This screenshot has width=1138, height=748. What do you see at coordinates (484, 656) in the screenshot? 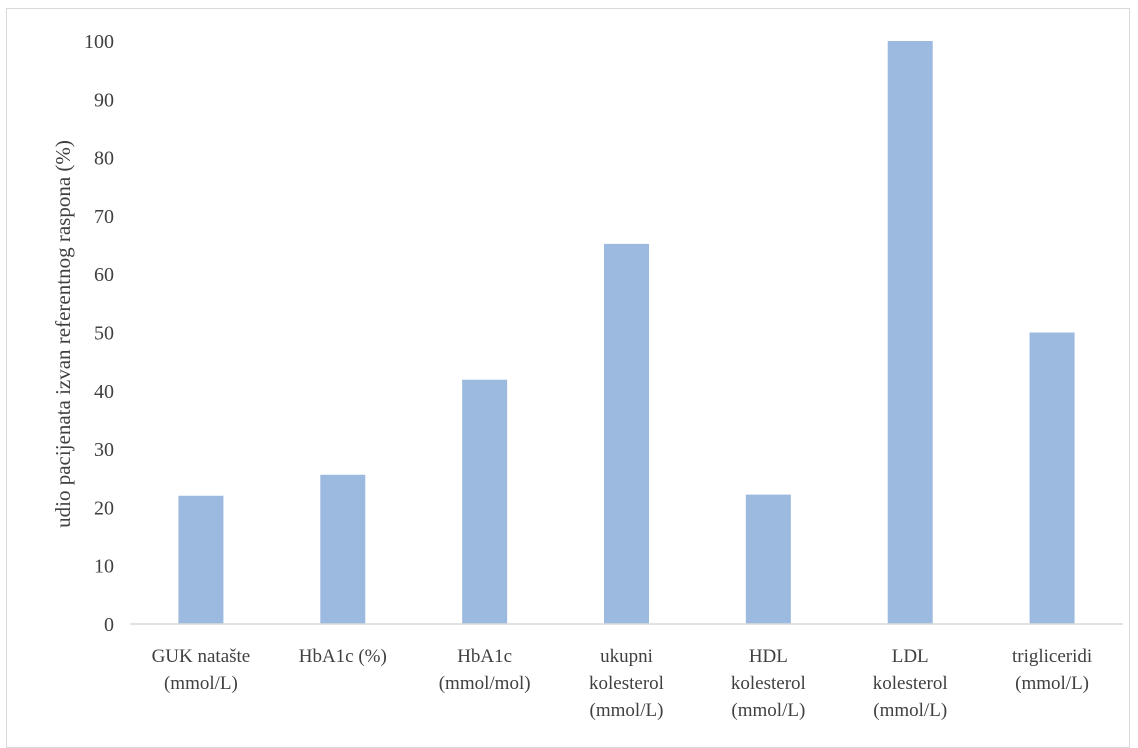
I see `category-label: HbA1c` at bounding box center [484, 656].